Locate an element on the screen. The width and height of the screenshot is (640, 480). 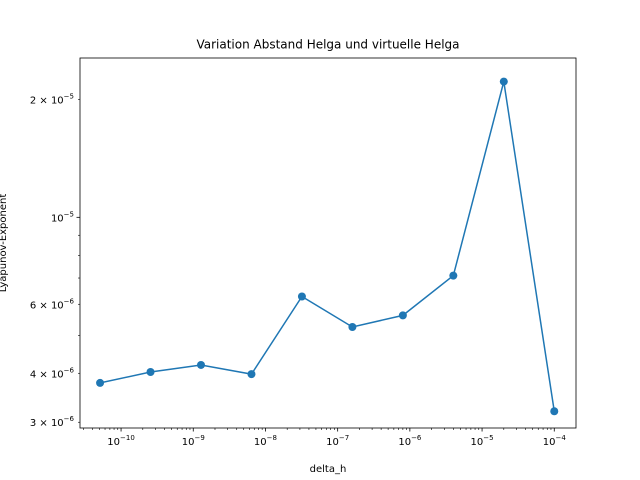
x-tick-label: 10⁻⁶ is located at coordinates (410, 441).